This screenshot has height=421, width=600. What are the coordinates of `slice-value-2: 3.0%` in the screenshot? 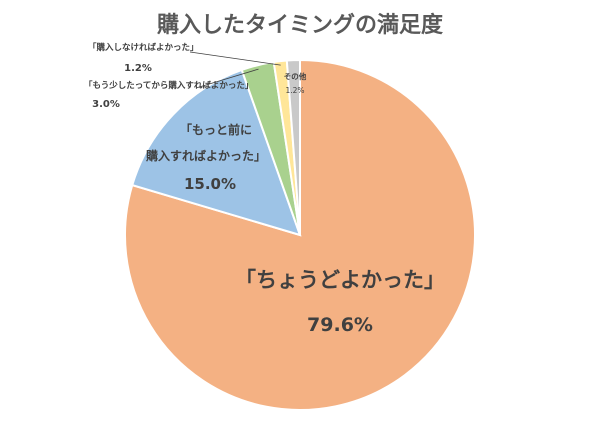 It's located at (106, 104).